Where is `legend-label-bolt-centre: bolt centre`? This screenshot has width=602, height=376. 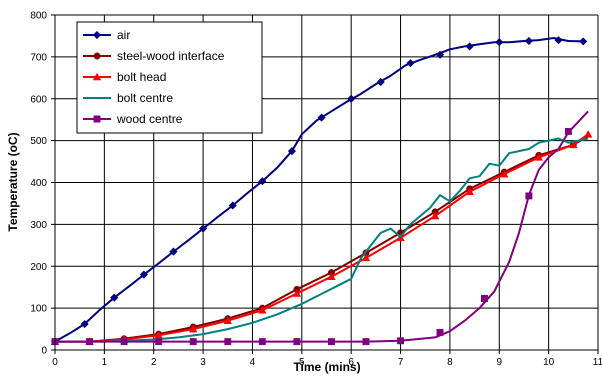
legend-label-bolt-centre: bolt centre is located at coordinates (145, 98).